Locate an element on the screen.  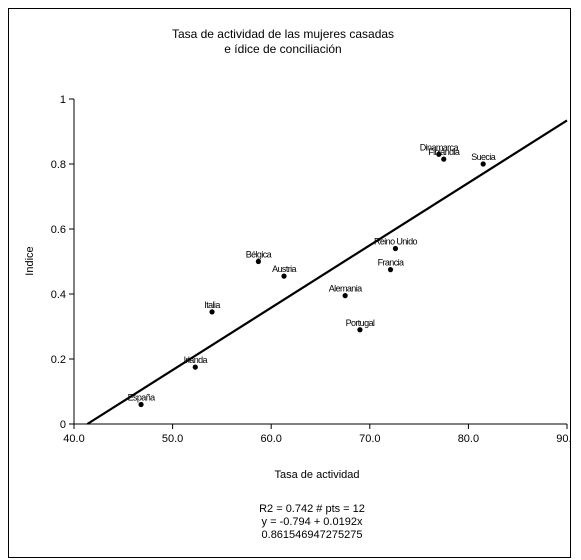
stats-value-line: 0.861546947275275 is located at coordinates (312, 535).